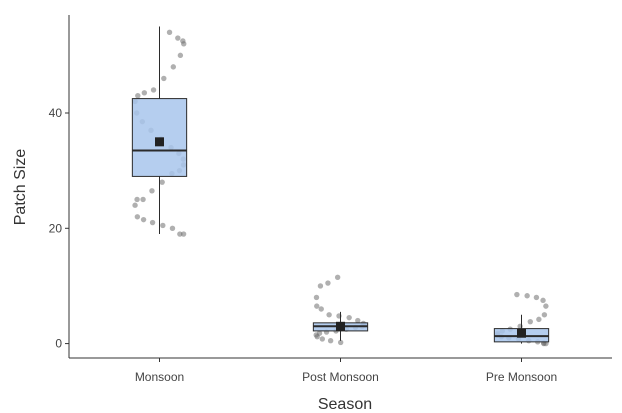 This screenshot has width=622, height=413. What do you see at coordinates (56, 228) in the screenshot?
I see `y-tick-label: 20` at bounding box center [56, 228].